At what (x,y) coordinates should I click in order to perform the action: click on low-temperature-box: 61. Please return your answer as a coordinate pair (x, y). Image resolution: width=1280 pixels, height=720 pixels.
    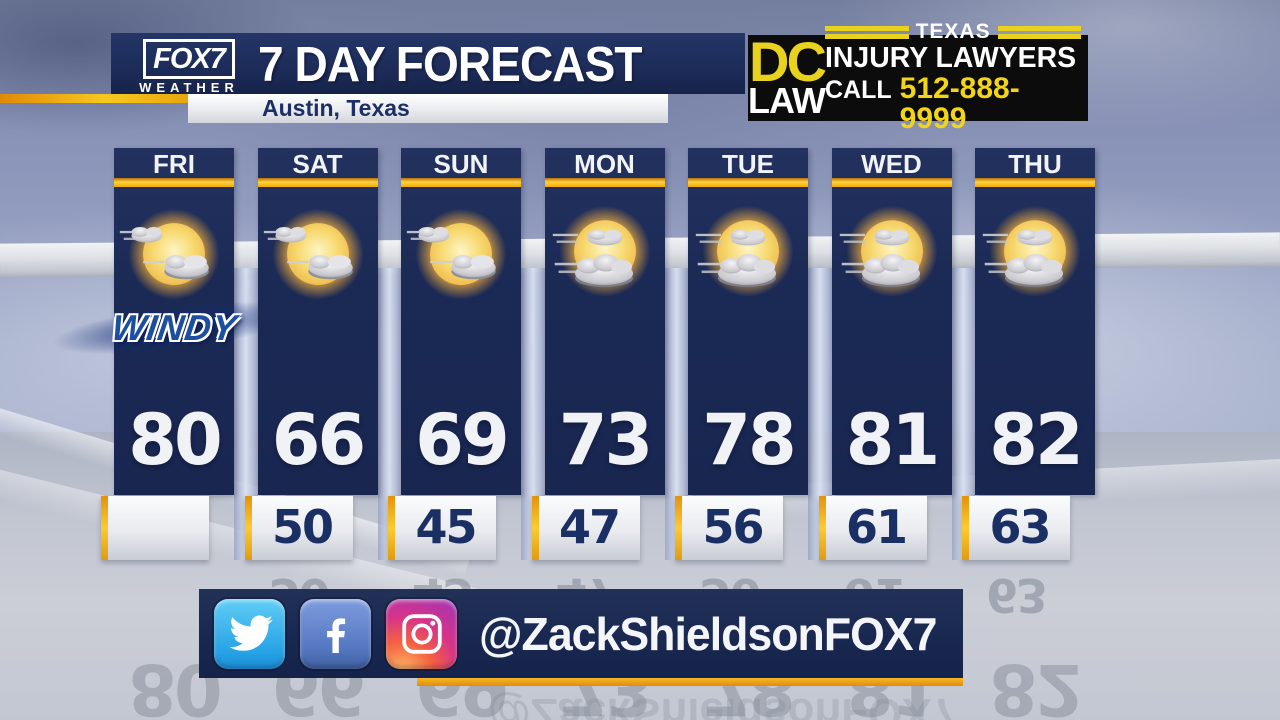
    Looking at the image, I should click on (872, 528).